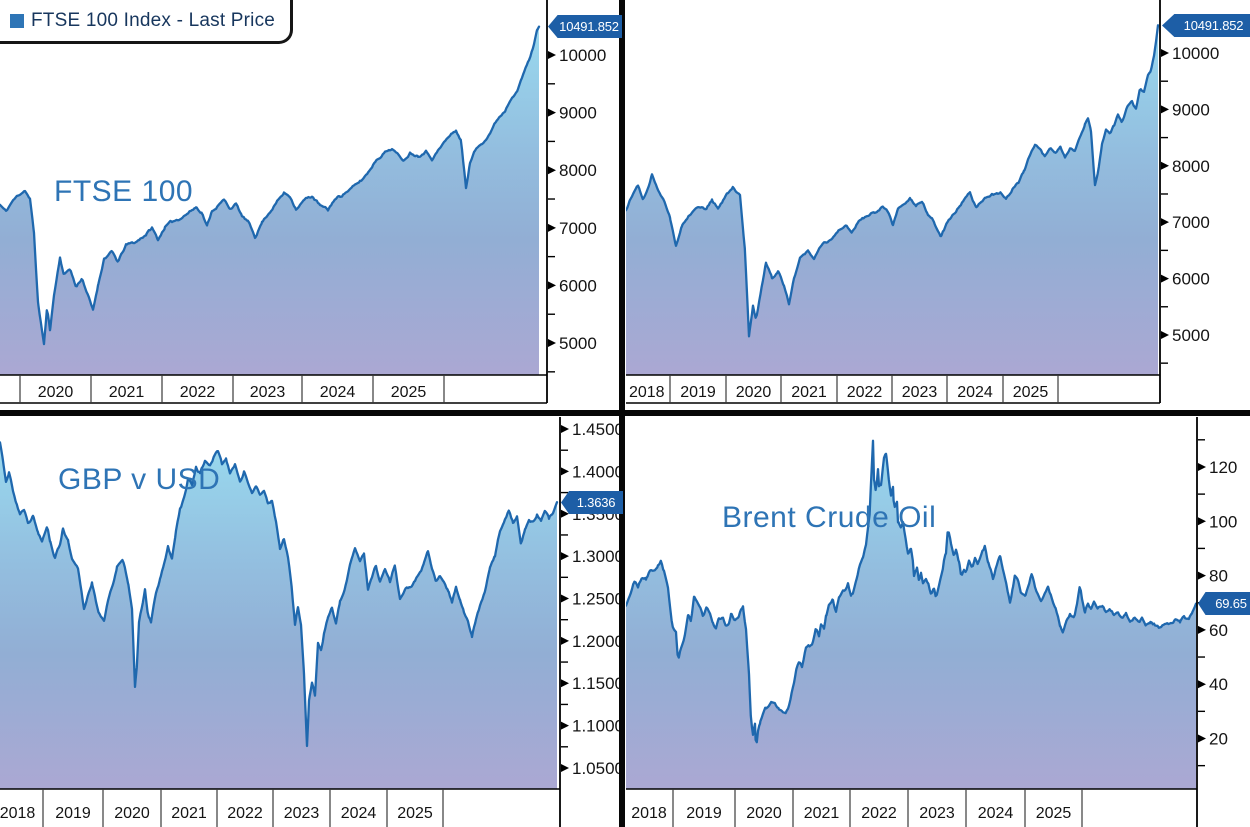 This screenshot has width=1250, height=827. Describe the element at coordinates (1223, 467) in the screenshot. I see `y-tick-label: 120` at that location.